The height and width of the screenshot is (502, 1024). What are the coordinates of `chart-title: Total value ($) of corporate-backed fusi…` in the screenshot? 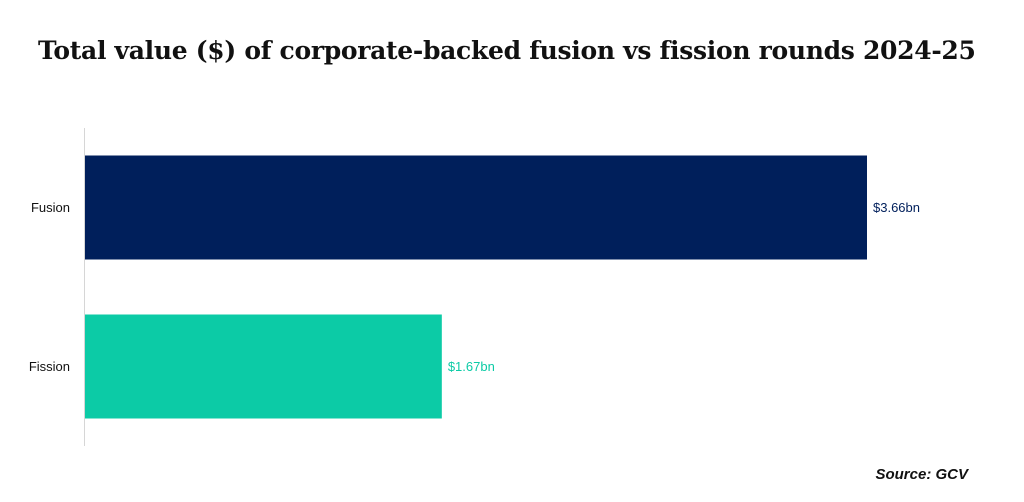 It's located at (507, 50).